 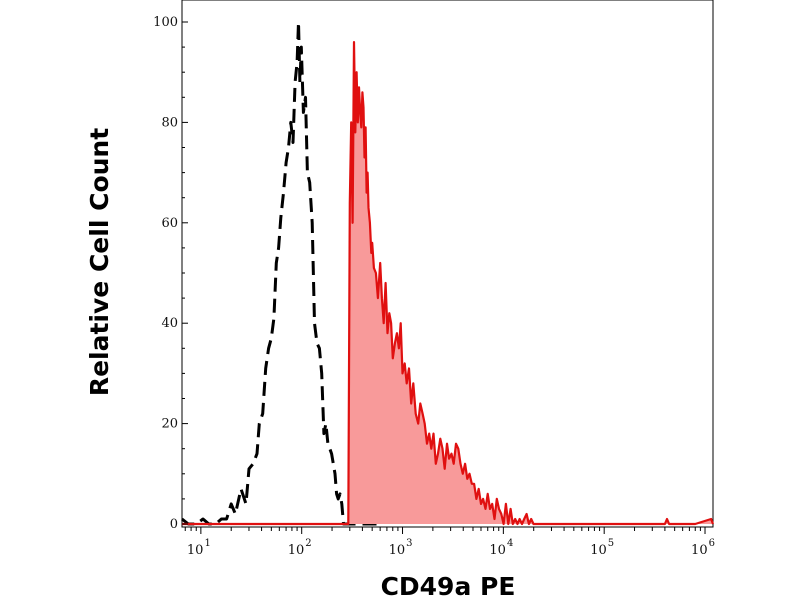 I want to click on x-tick-label: 10³, so click(x=401, y=548).